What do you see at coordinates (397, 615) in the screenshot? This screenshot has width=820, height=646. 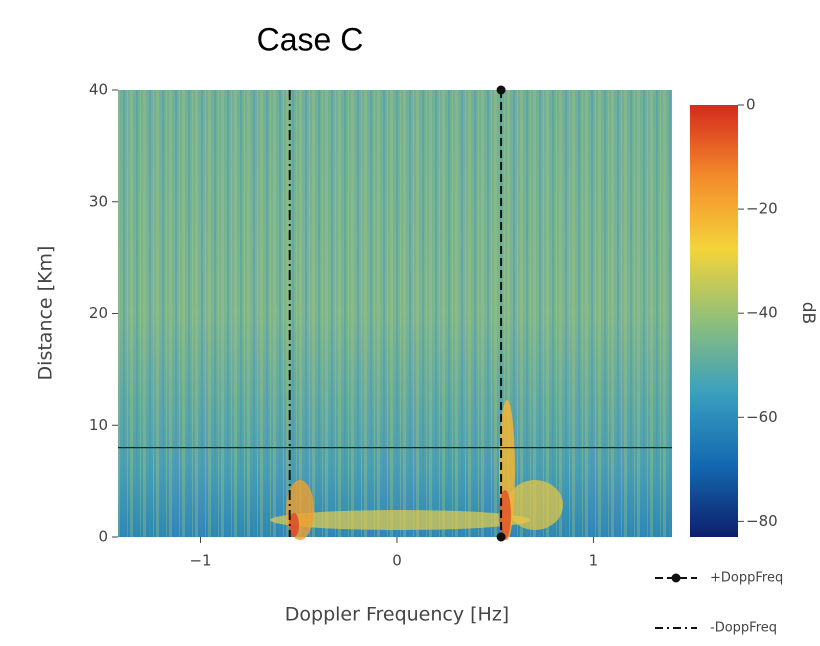 I see `x-axis-label: Doppler Frequency [Hz]` at bounding box center [397, 615].